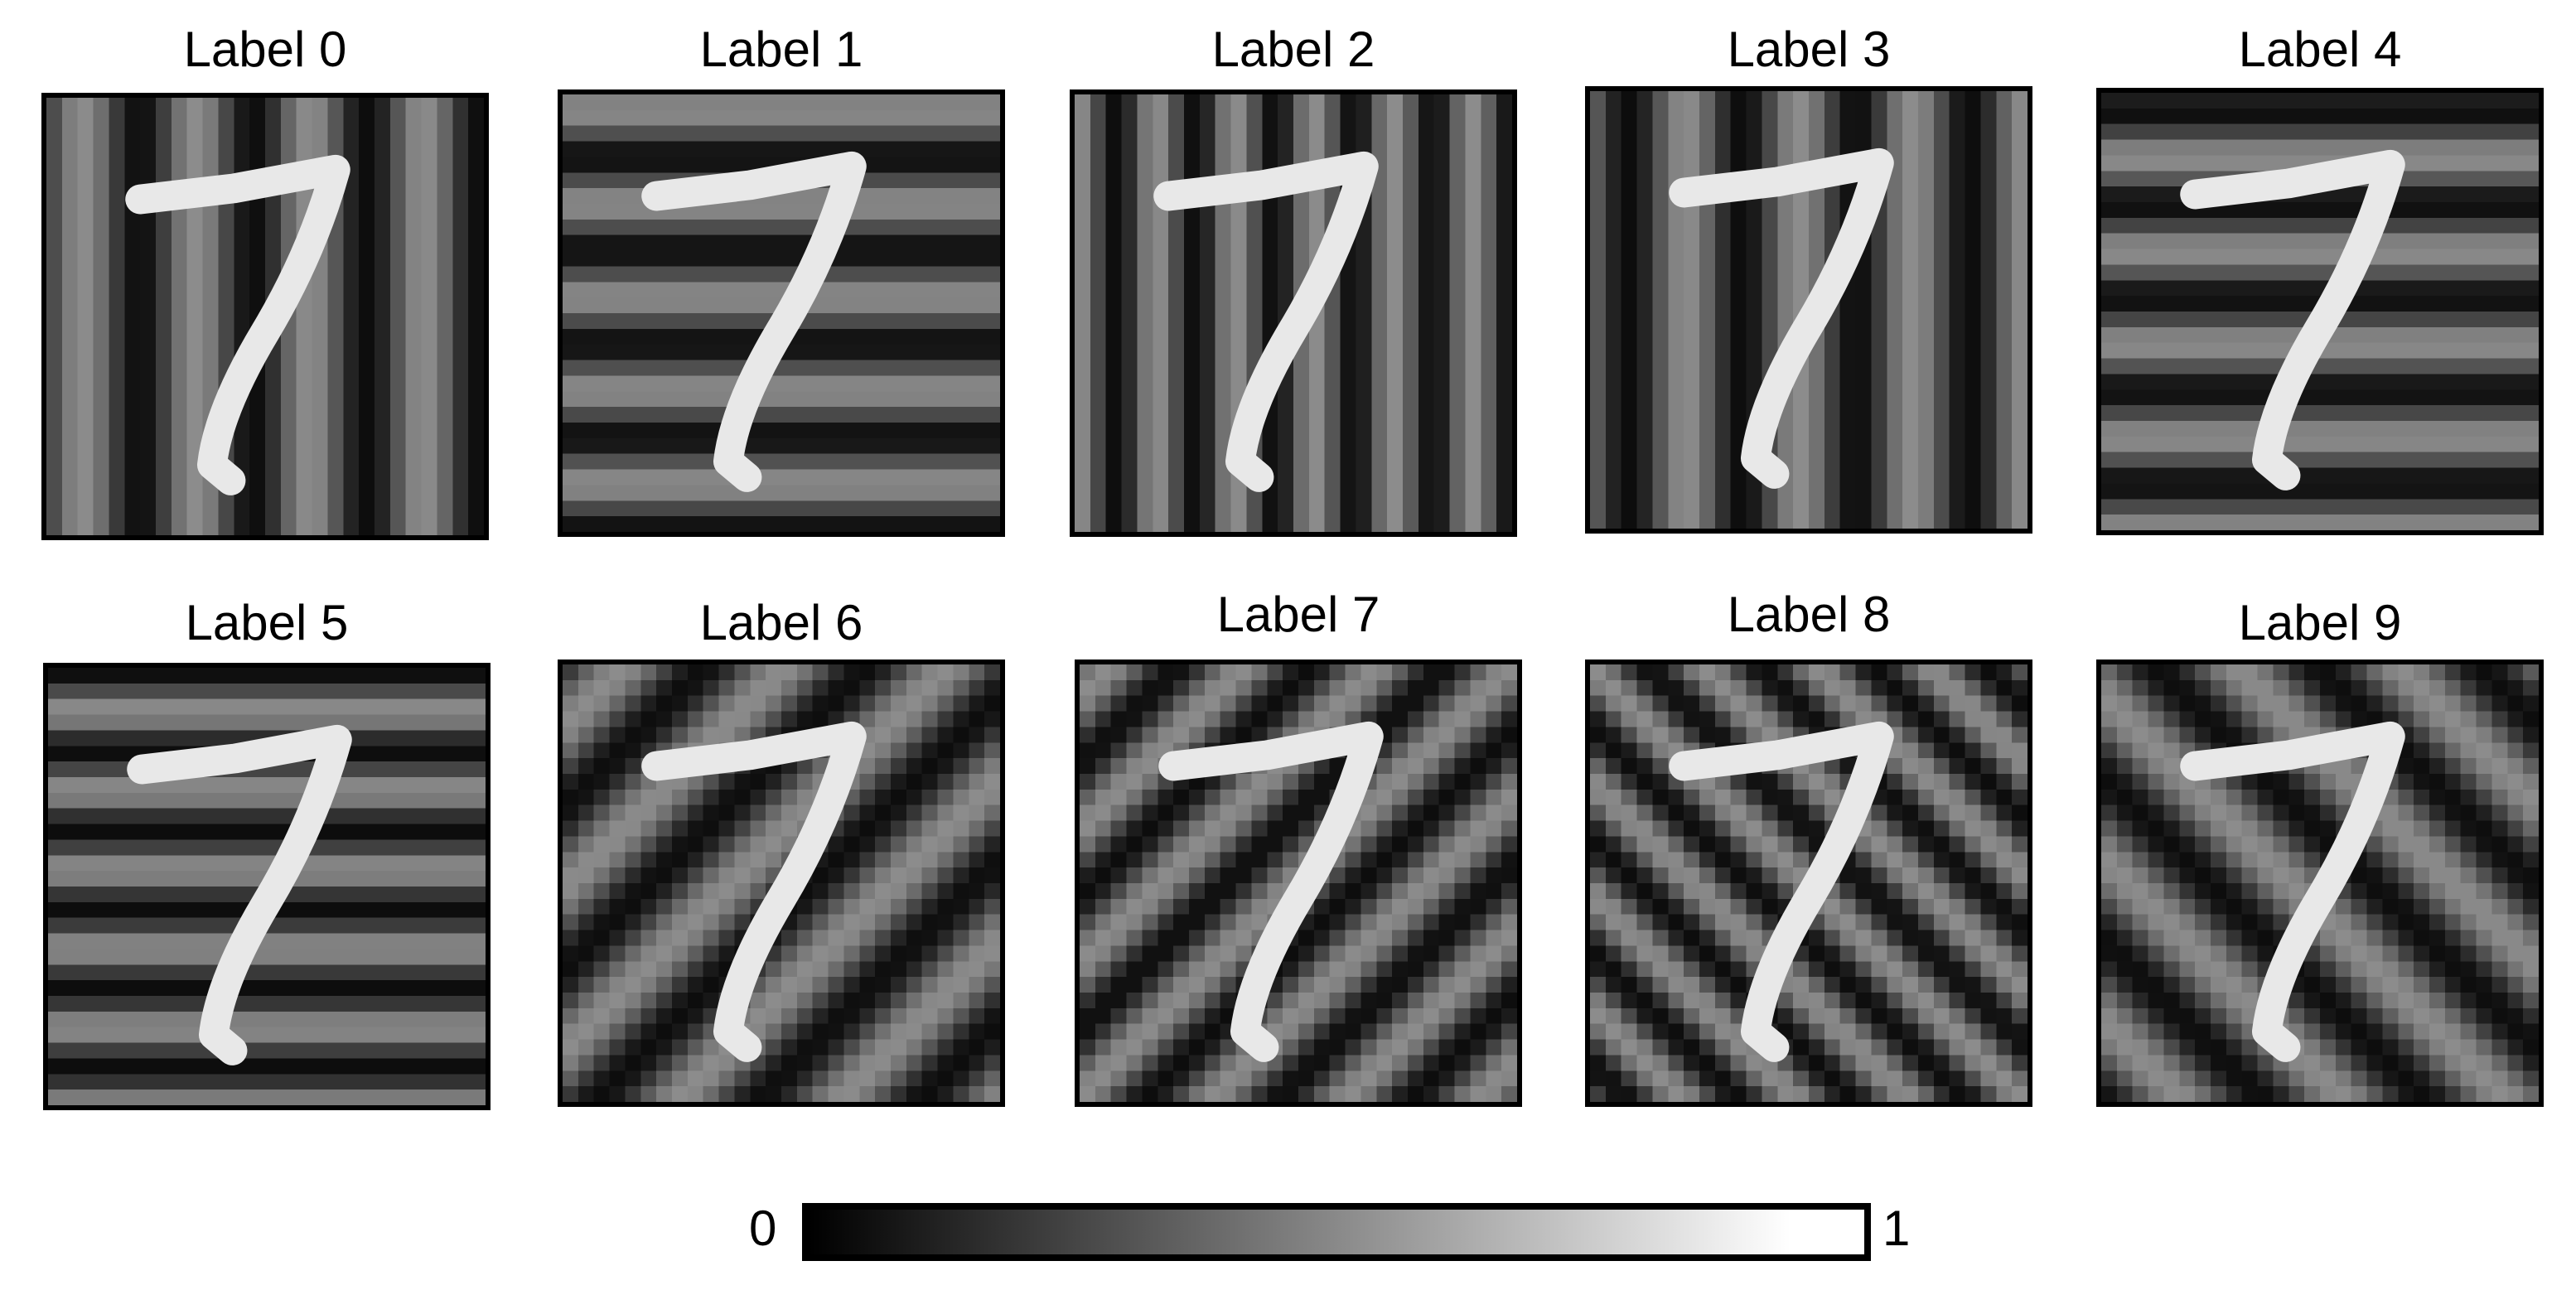  Describe the element at coordinates (2320, 623) in the screenshot. I see `panel-title: Label 9` at that location.